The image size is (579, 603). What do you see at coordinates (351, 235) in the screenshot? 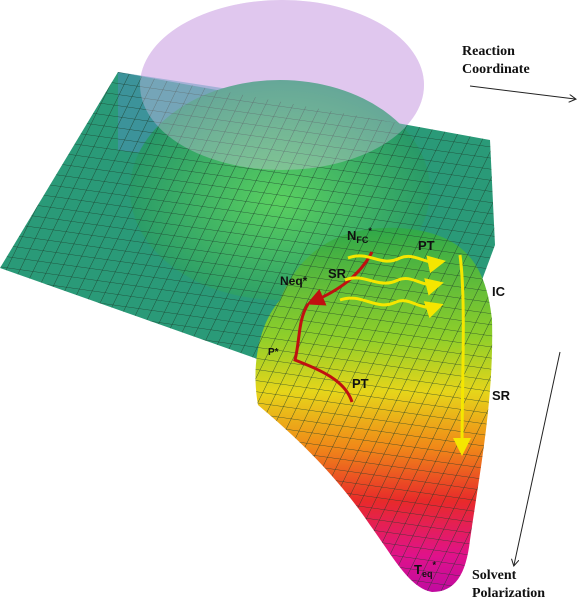
I see `label-base: N` at bounding box center [351, 235].